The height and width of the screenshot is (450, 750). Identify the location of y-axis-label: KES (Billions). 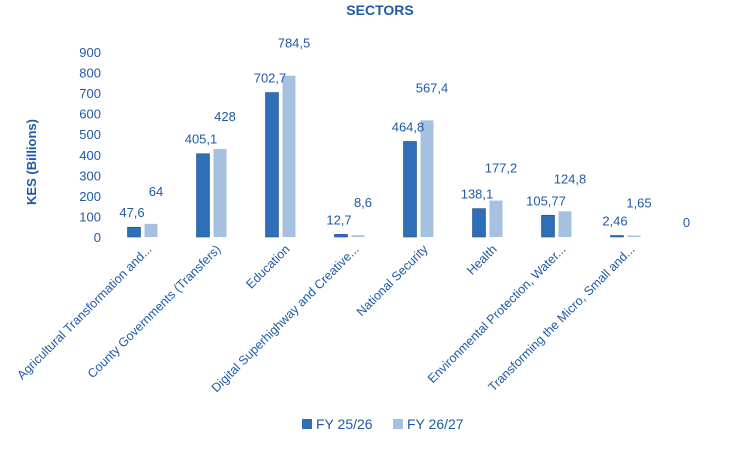
(31, 162).